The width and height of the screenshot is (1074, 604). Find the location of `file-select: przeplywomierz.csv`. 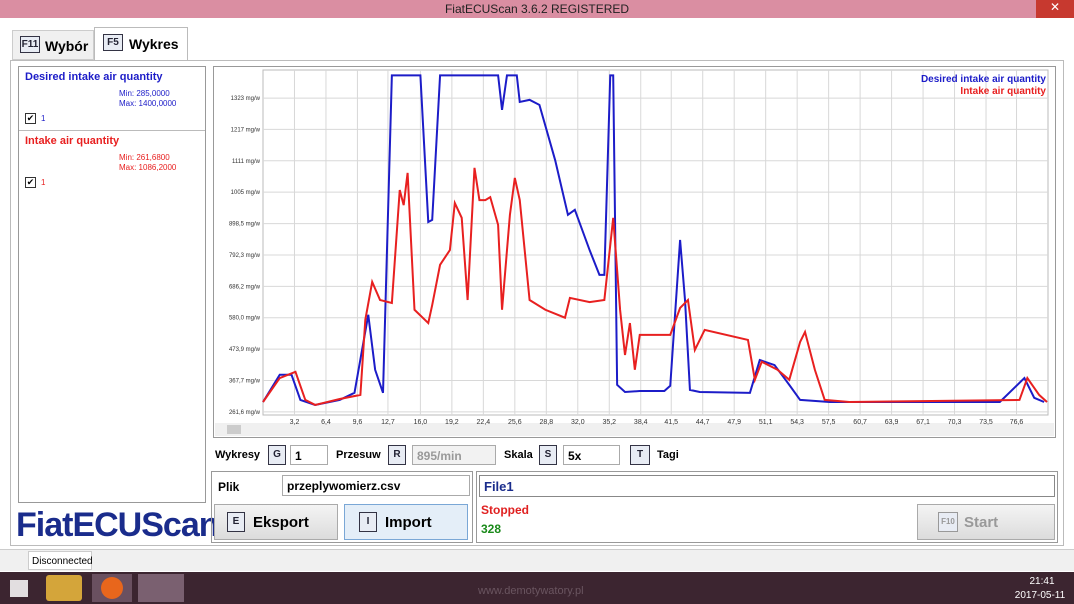

file-select: przeplywomierz.csv is located at coordinates (376, 485).